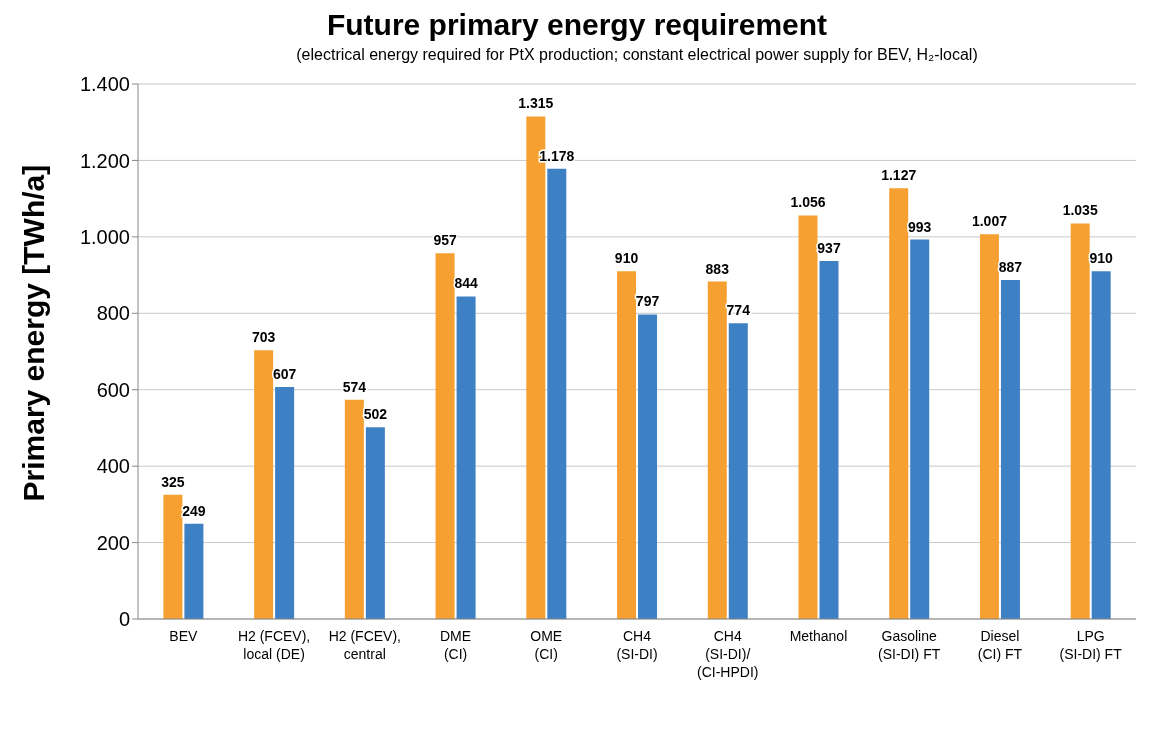 This screenshot has width=1154, height=733. What do you see at coordinates (445, 240) in the screenshot?
I see `data-label: 957` at bounding box center [445, 240].